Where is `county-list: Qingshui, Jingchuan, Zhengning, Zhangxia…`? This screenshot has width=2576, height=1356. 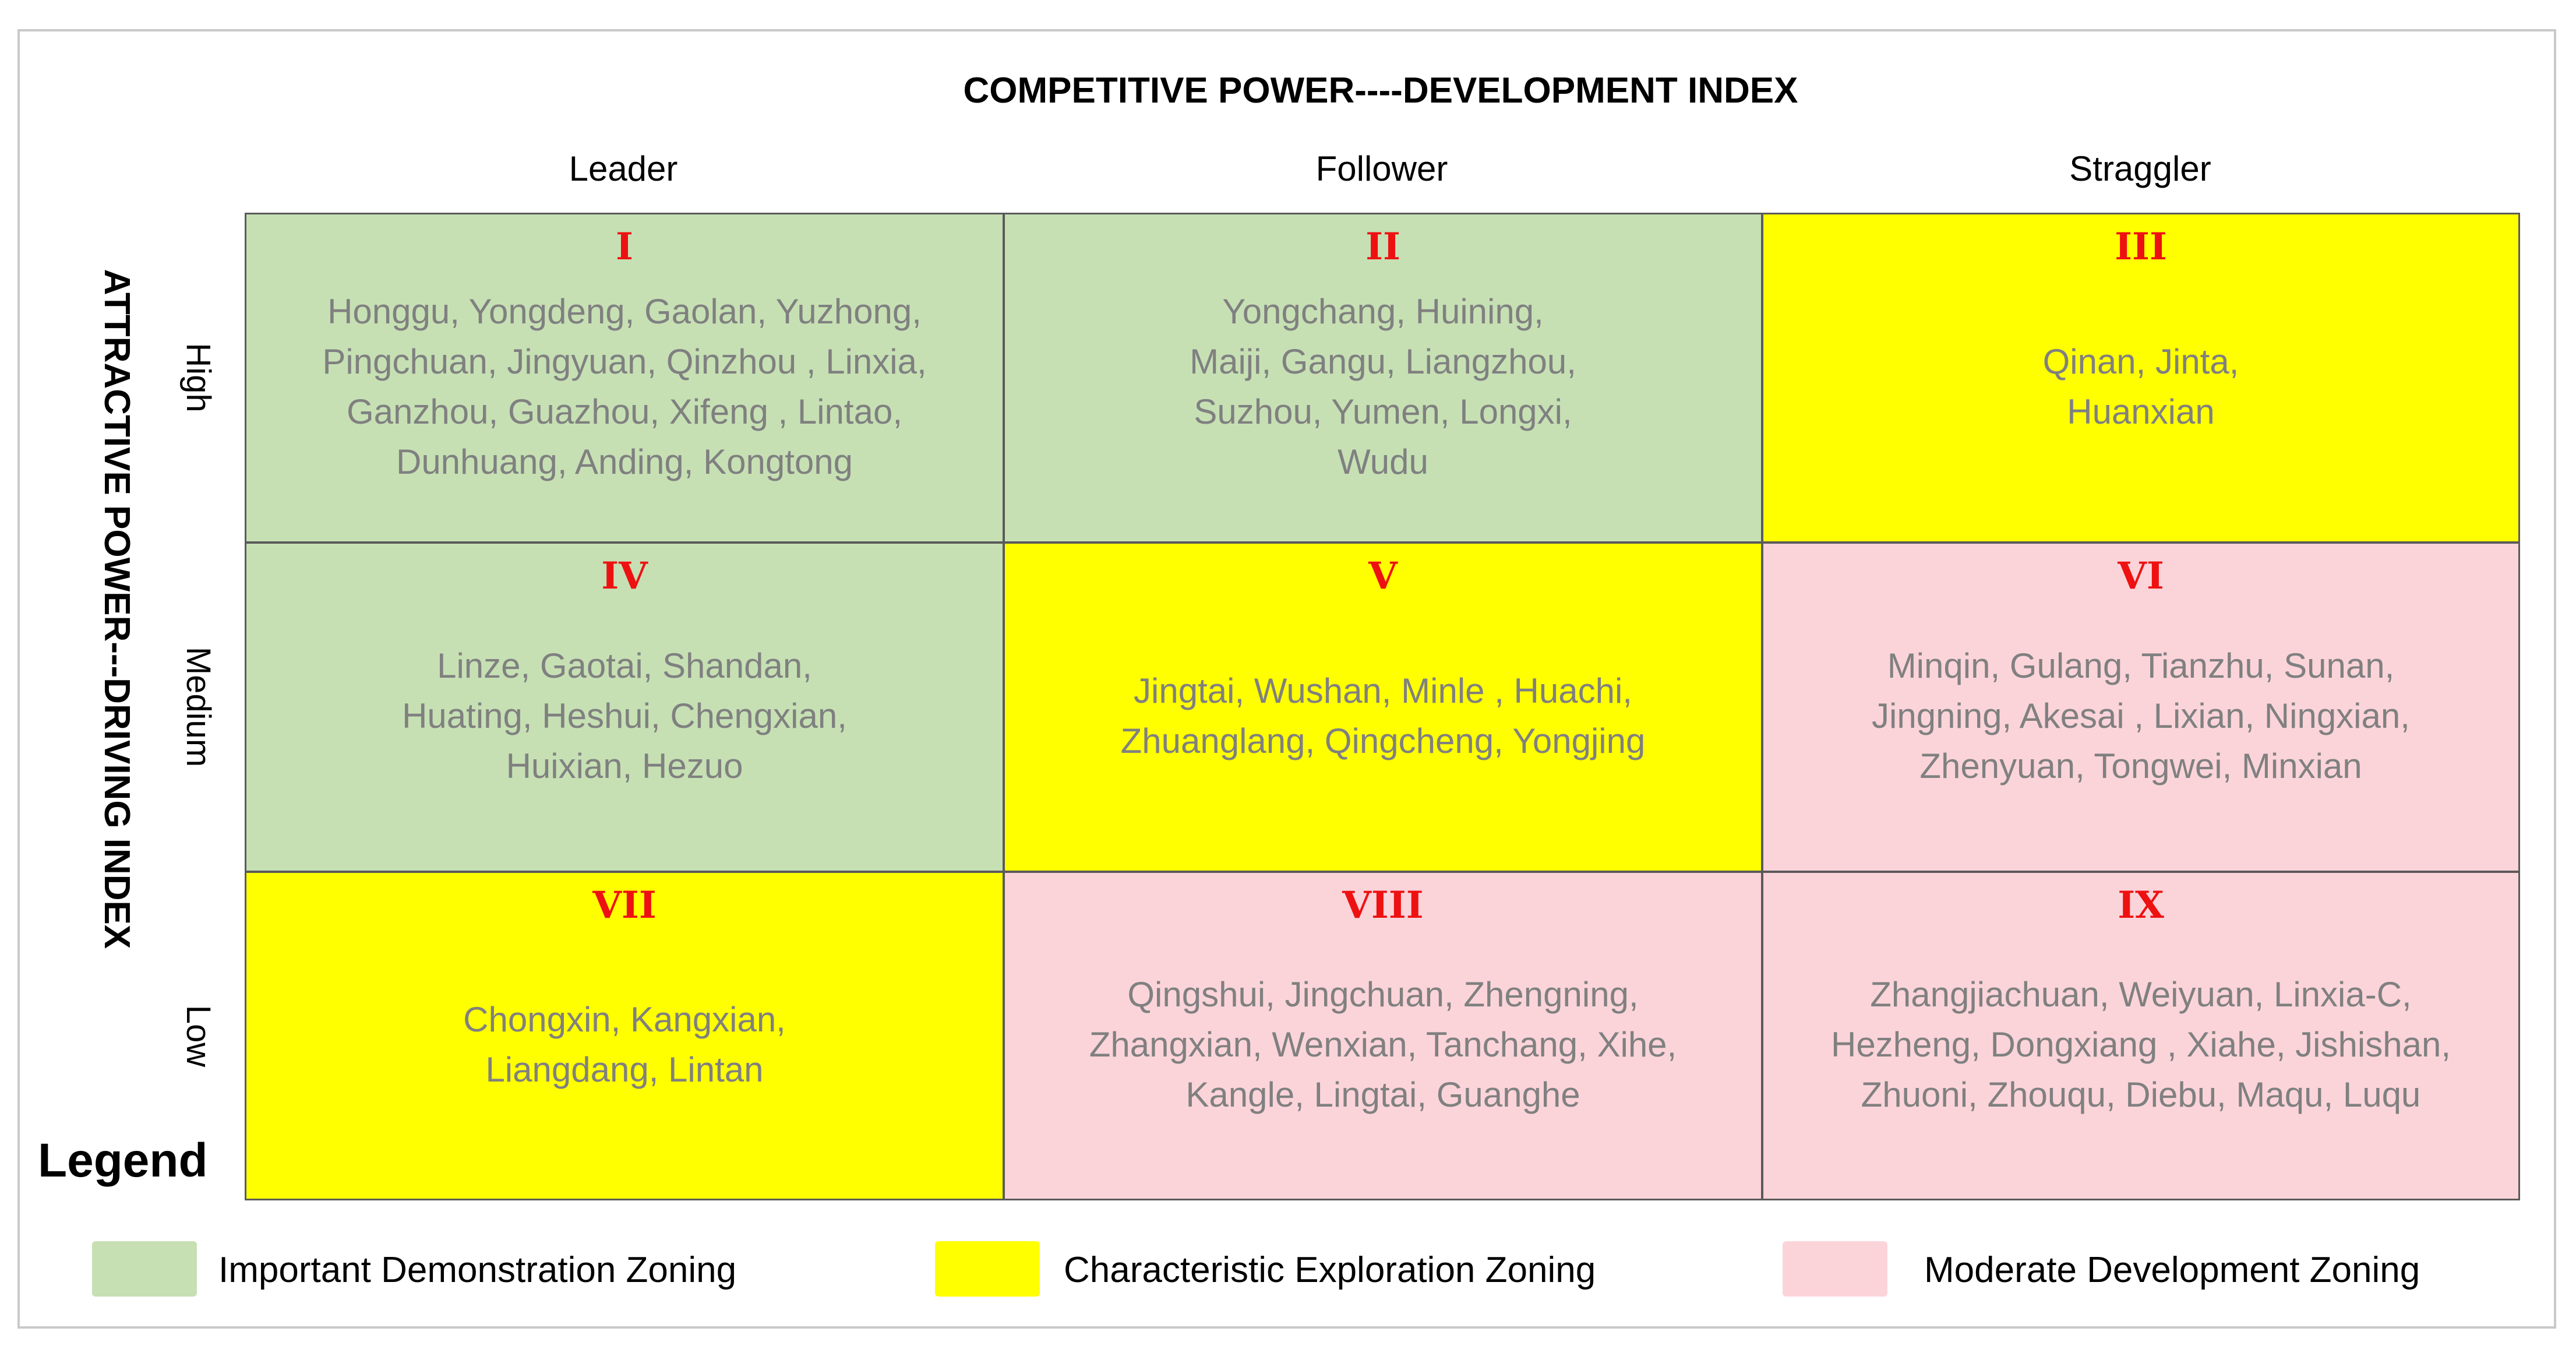
county-list: Qingshui, Jingchuan, Zhengning, Zhangxia… is located at coordinates (1383, 1044).